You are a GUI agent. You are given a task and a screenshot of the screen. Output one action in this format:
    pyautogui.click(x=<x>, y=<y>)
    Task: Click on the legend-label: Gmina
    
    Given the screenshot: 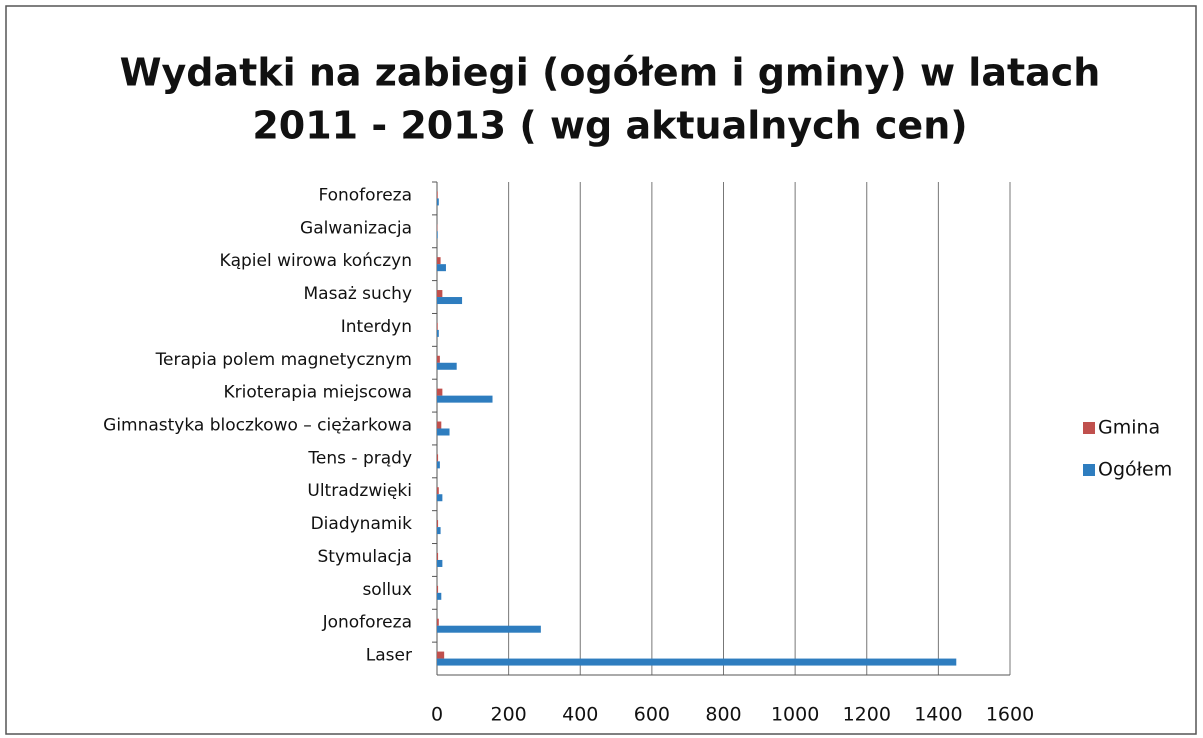 What is the action you would take?
    pyautogui.click(x=1129, y=428)
    